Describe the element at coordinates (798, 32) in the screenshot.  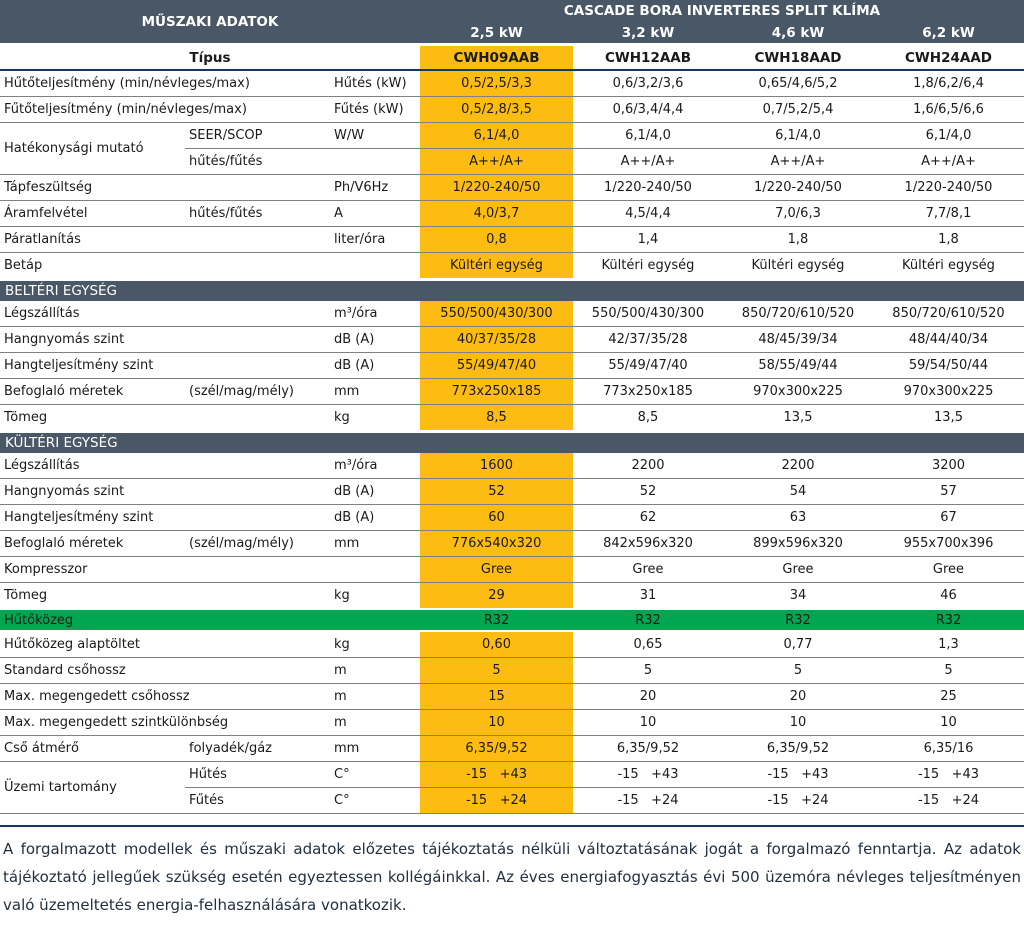
I see `capacity-header: 4,6 kW` at that location.